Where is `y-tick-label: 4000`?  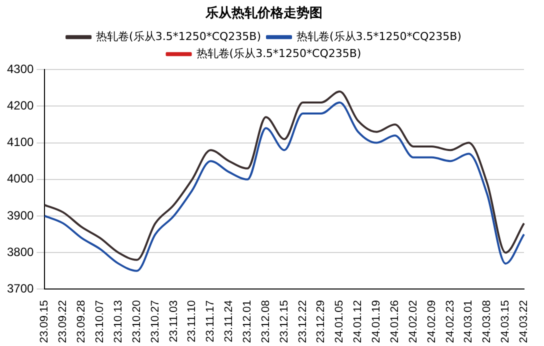 y-tick-label: 4000 is located at coordinates (20, 179).